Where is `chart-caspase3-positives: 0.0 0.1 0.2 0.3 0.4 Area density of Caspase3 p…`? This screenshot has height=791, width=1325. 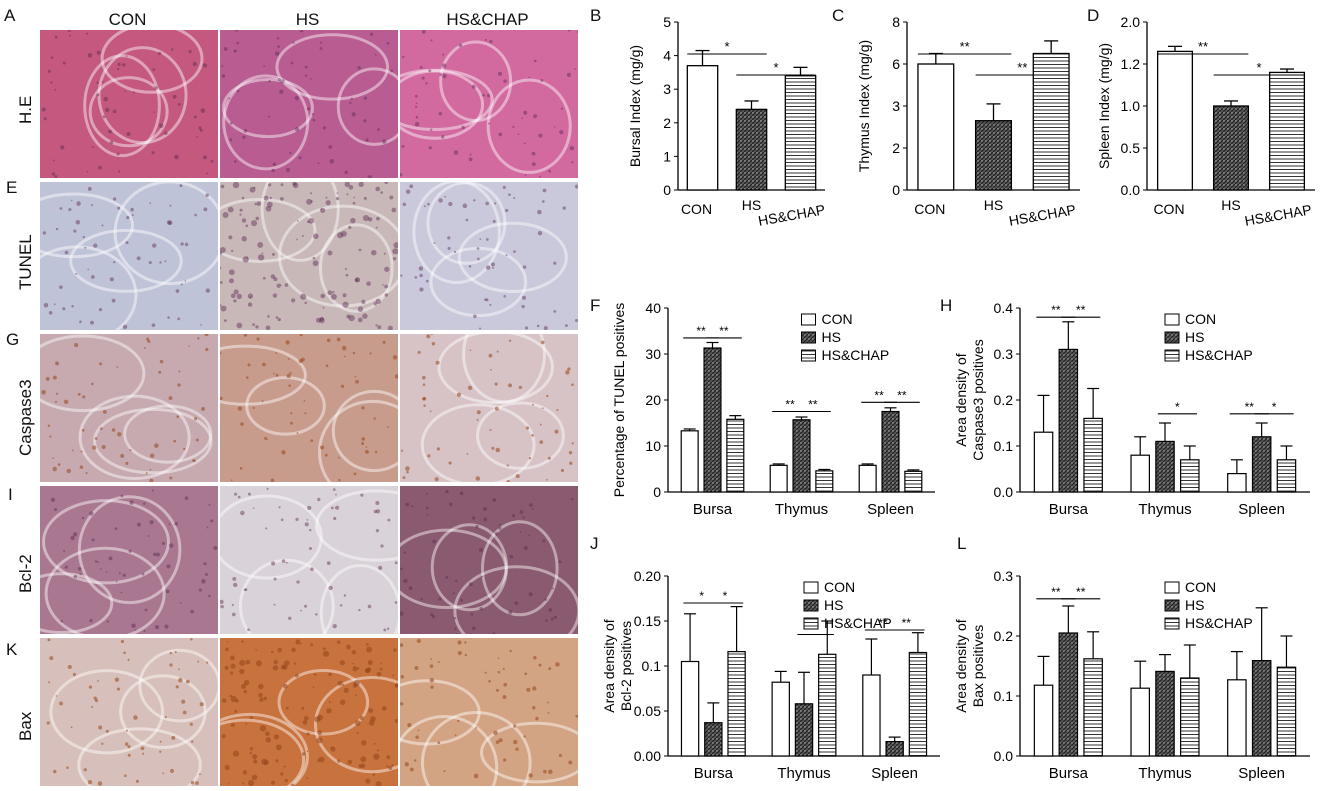 chart-caspase3-positives: 0.0 0.1 0.2 0.3 0.4 Area density of Caspase3 p… is located at coordinates (1136, 412).